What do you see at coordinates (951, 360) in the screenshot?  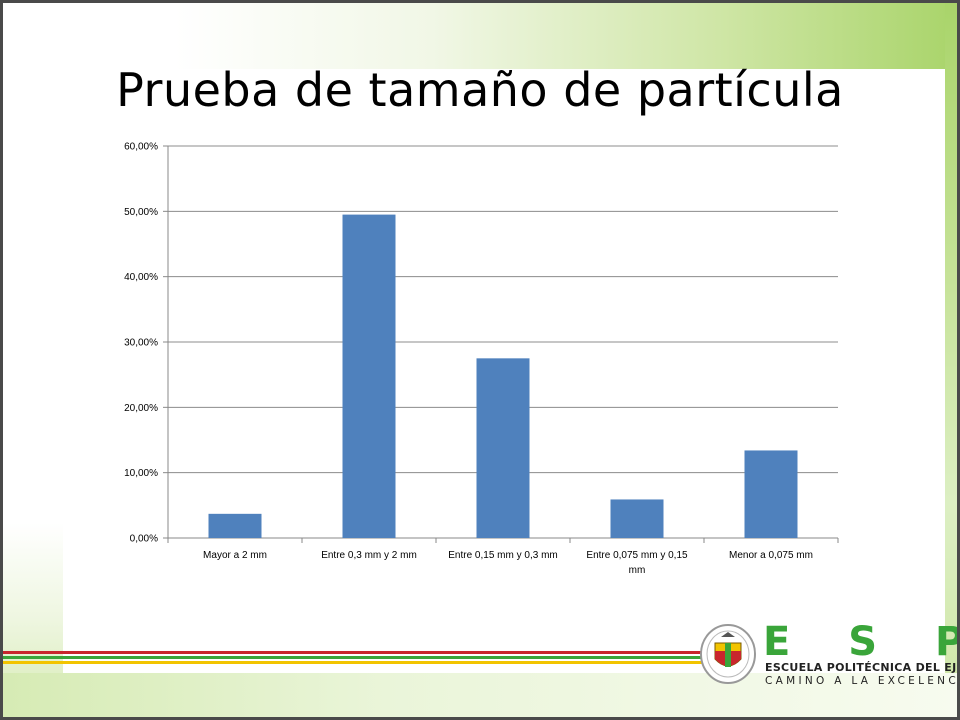 I see `right-gradient-strip` at bounding box center [951, 360].